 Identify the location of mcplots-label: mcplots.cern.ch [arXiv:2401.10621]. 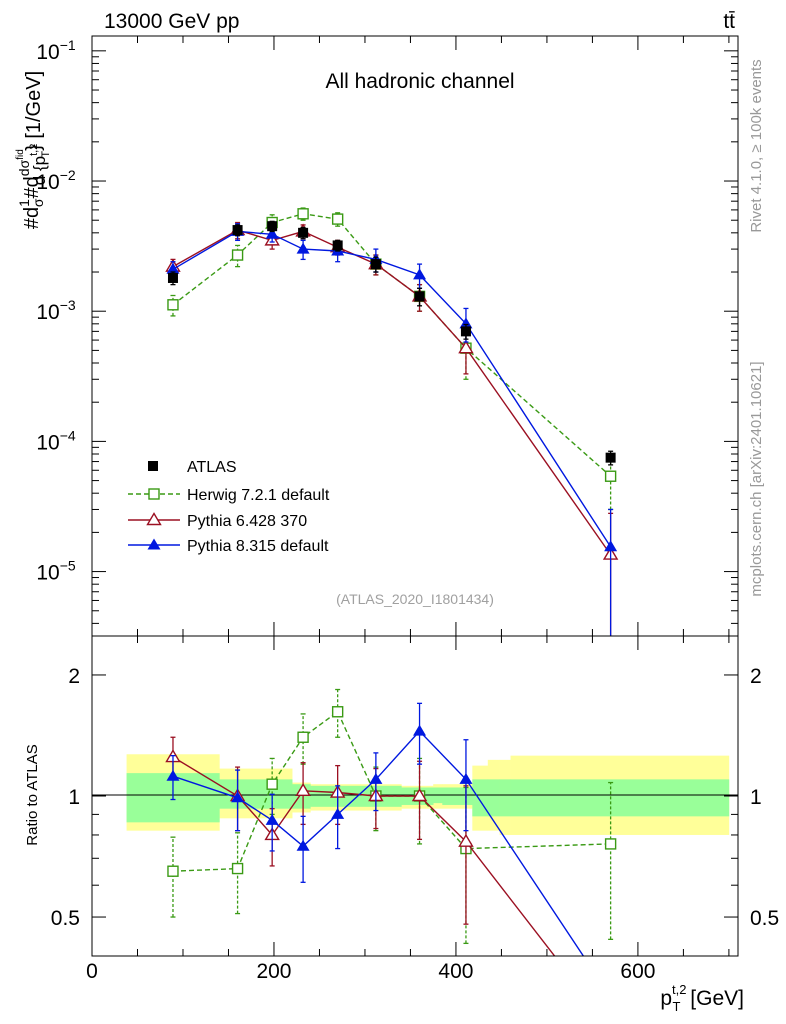
(756, 478).